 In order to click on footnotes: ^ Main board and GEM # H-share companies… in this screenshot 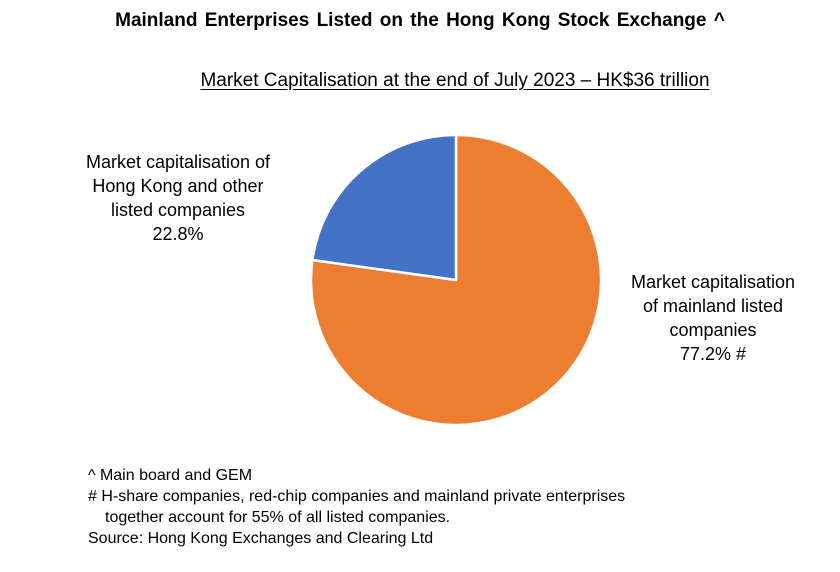, I will do `click(356, 507)`.